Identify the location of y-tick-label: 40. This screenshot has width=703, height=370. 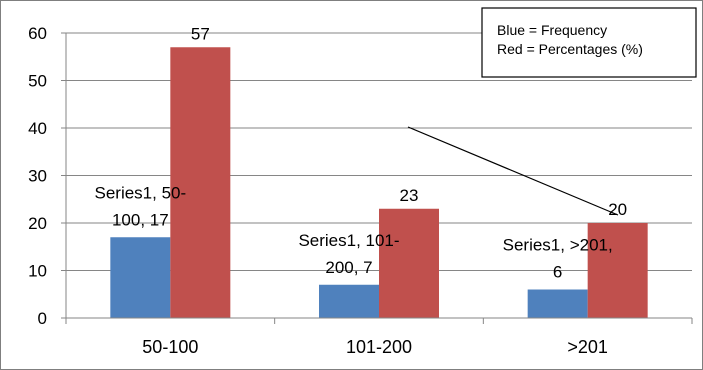
(37, 128).